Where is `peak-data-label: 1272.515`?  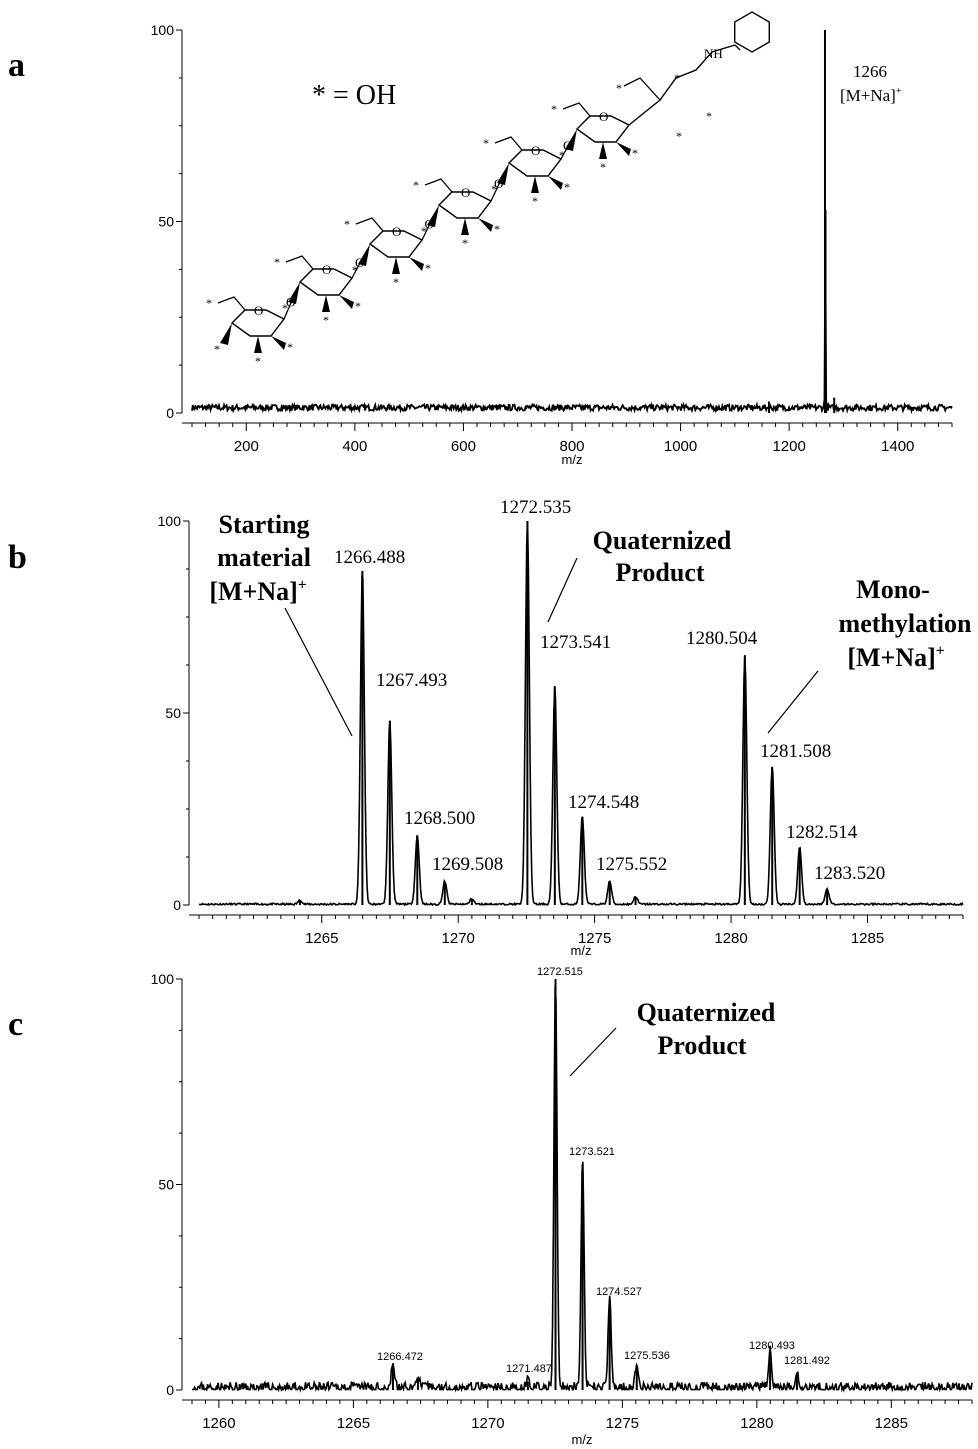 peak-data-label: 1272.515 is located at coordinates (560, 972).